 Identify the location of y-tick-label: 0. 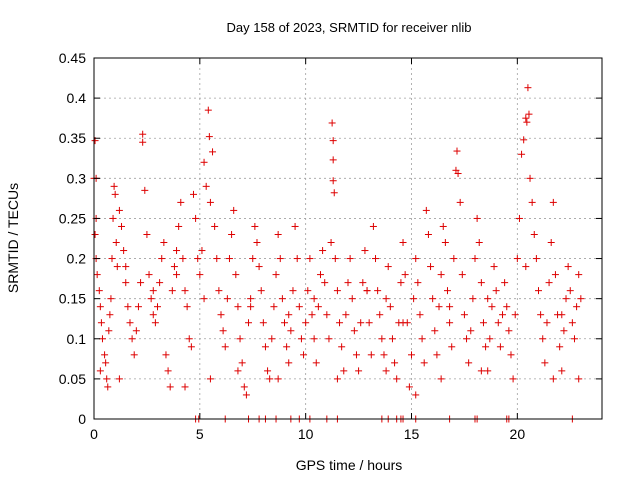
(82, 419).